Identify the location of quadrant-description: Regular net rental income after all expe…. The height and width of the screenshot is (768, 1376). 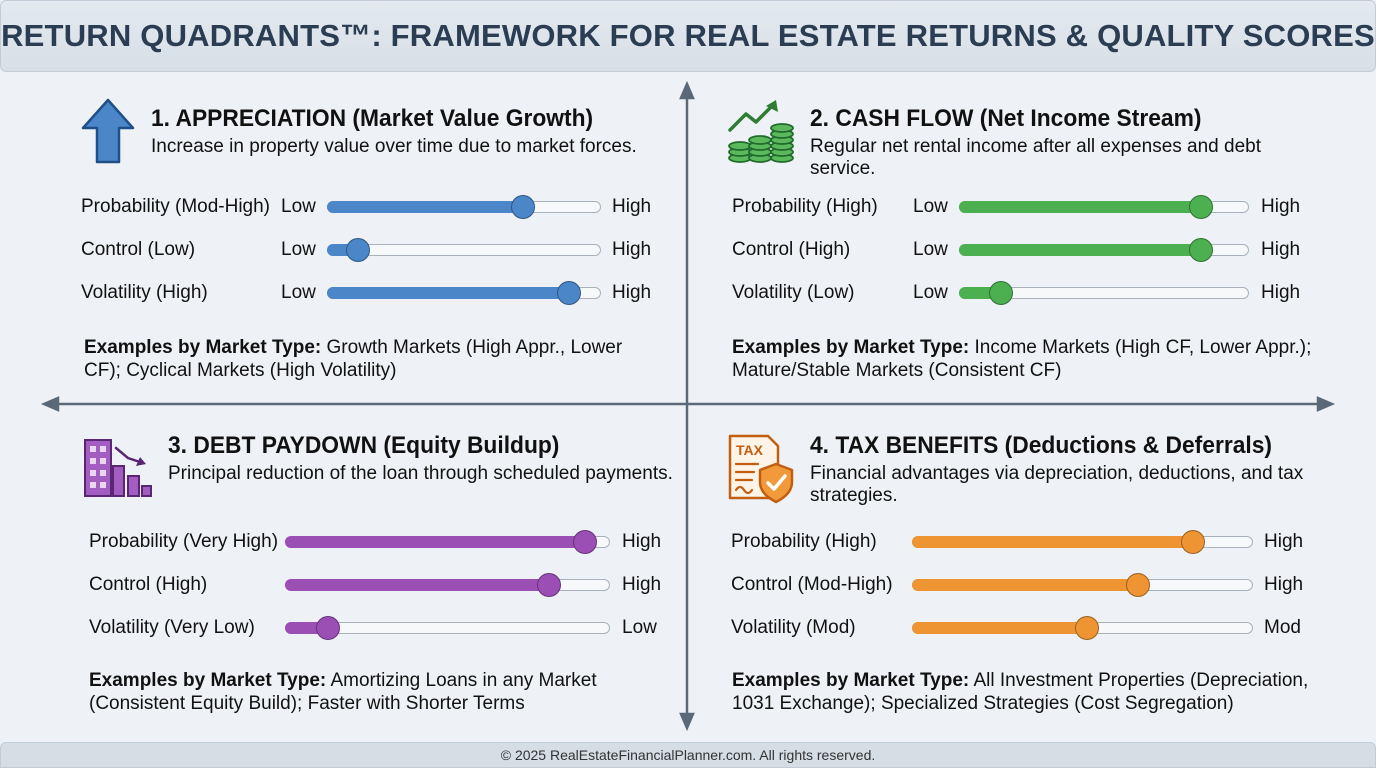
(1035, 157).